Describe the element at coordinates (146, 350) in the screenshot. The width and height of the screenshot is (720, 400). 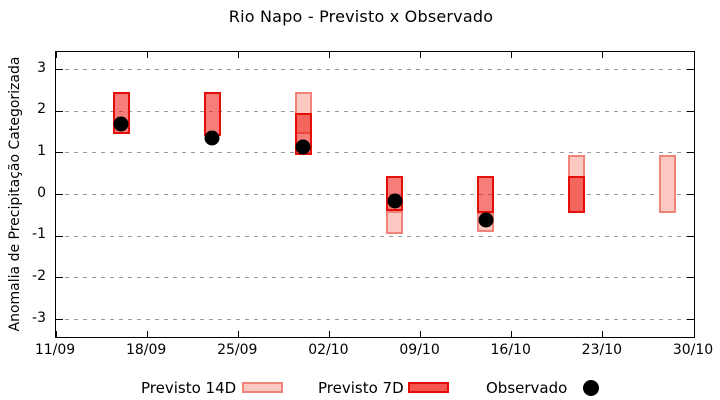
I see `x-tick-label: 18/09` at that location.